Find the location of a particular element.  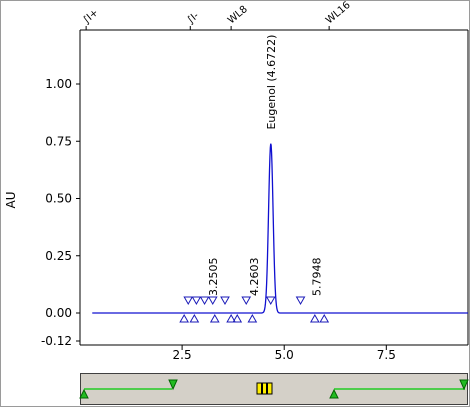

x-tick-label: 2.5 is located at coordinates (182, 355).